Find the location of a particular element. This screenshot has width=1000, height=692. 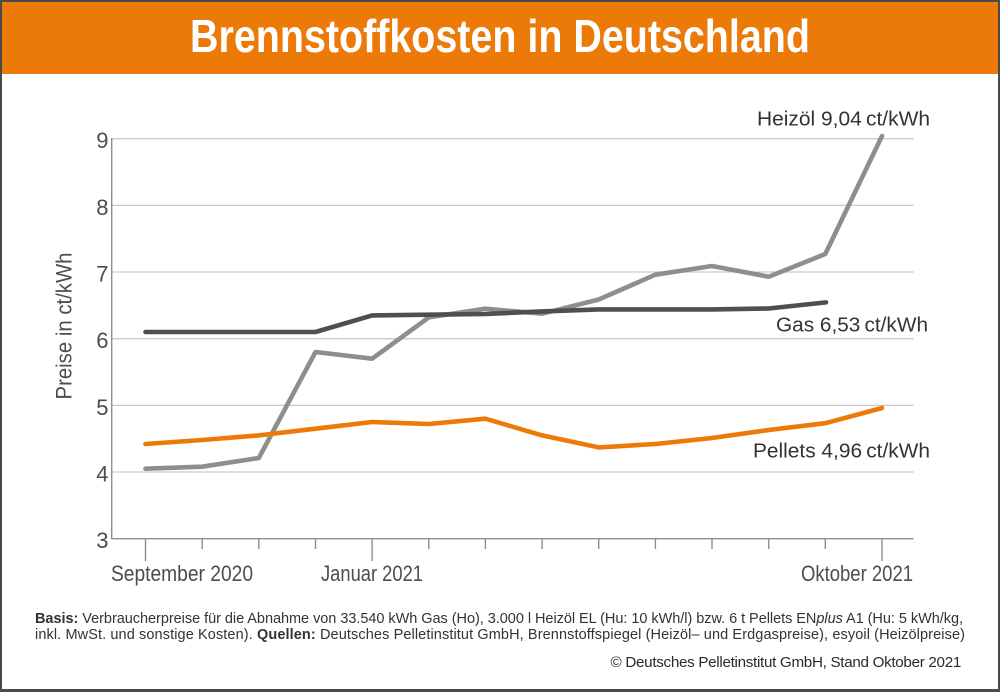

svg-text: 5 is located at coordinates (102, 407).